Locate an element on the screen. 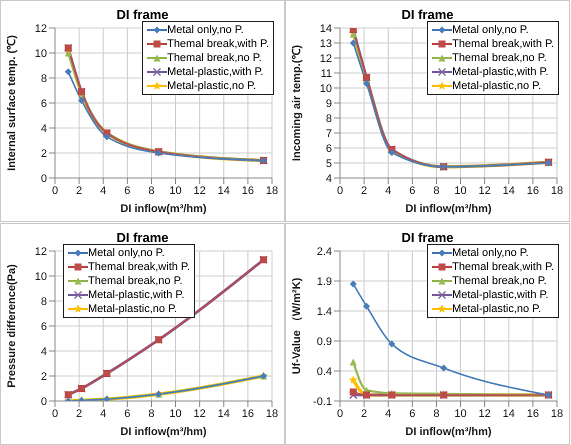 The height and width of the screenshot is (445, 571). y-tick-label: 7 is located at coordinates (329, 134).